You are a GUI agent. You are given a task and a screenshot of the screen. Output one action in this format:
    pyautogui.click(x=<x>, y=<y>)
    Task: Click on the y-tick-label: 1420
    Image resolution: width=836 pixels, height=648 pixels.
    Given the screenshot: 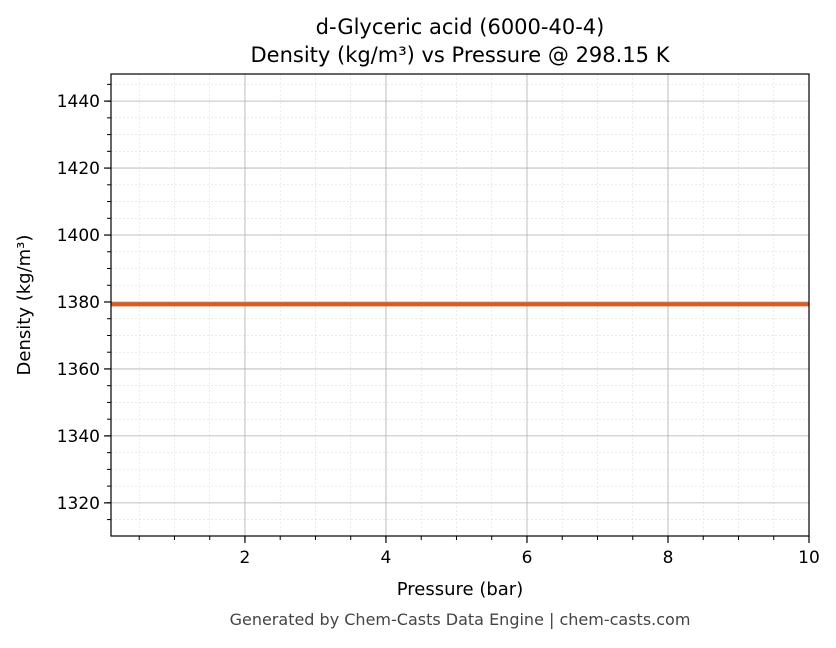 What is the action you would take?
    pyautogui.click(x=78, y=169)
    